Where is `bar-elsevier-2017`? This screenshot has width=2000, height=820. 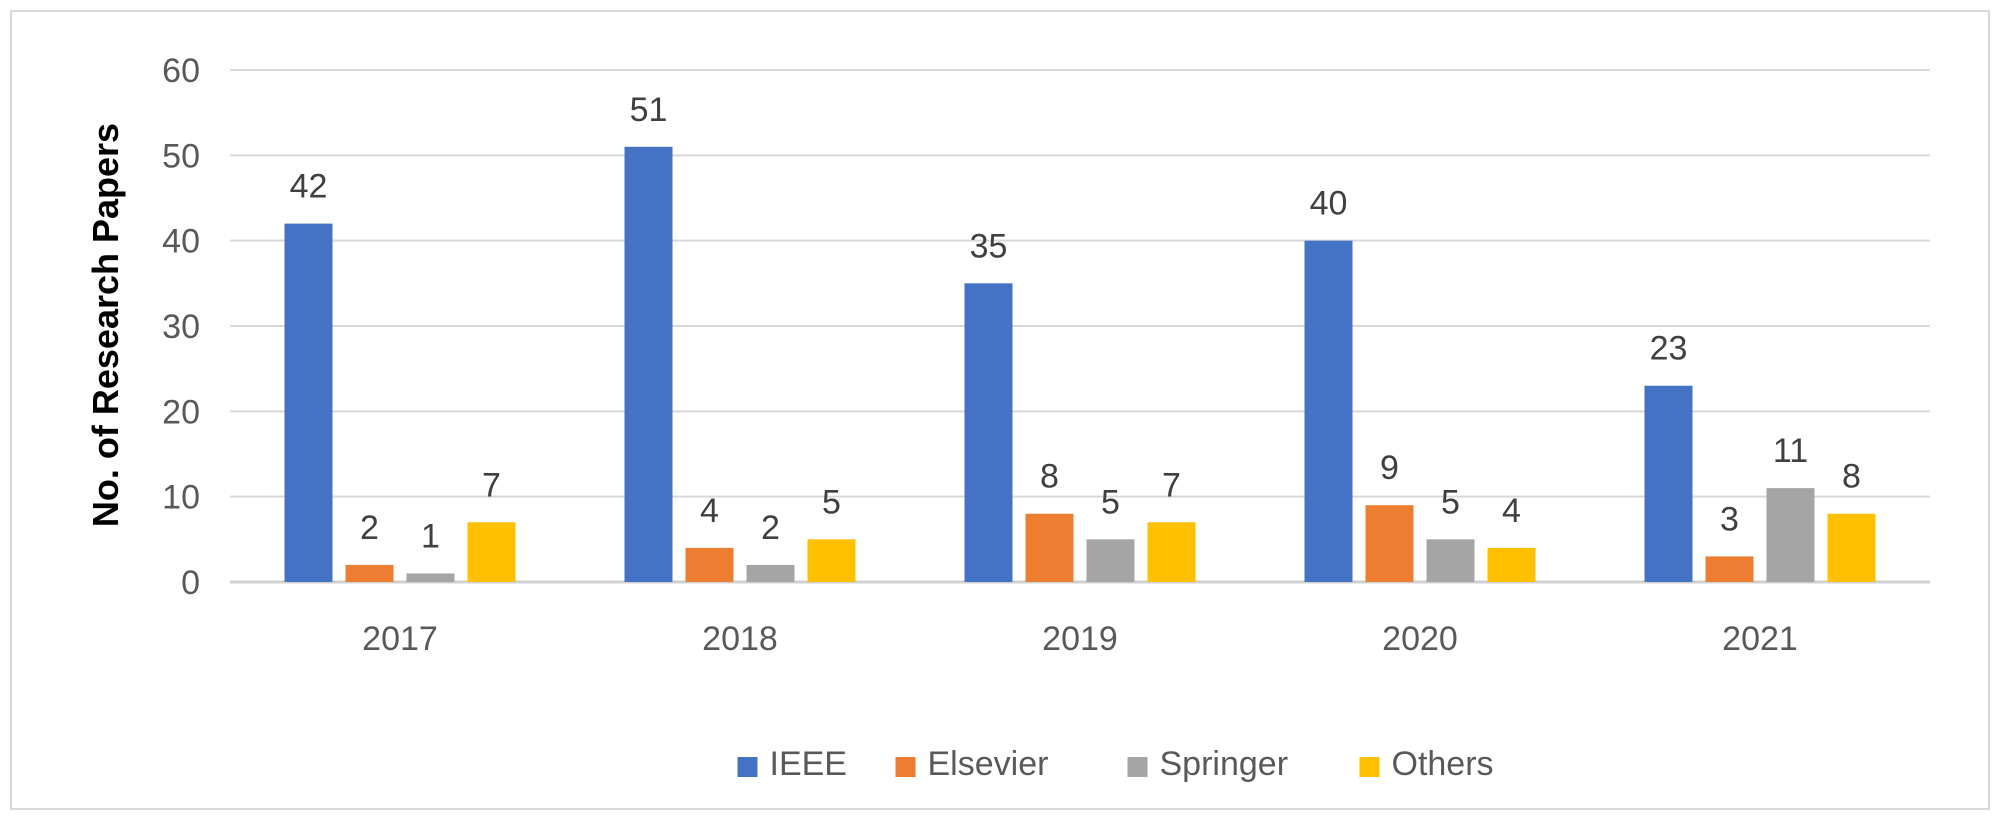
bar-elsevier-2017 is located at coordinates (369, 573).